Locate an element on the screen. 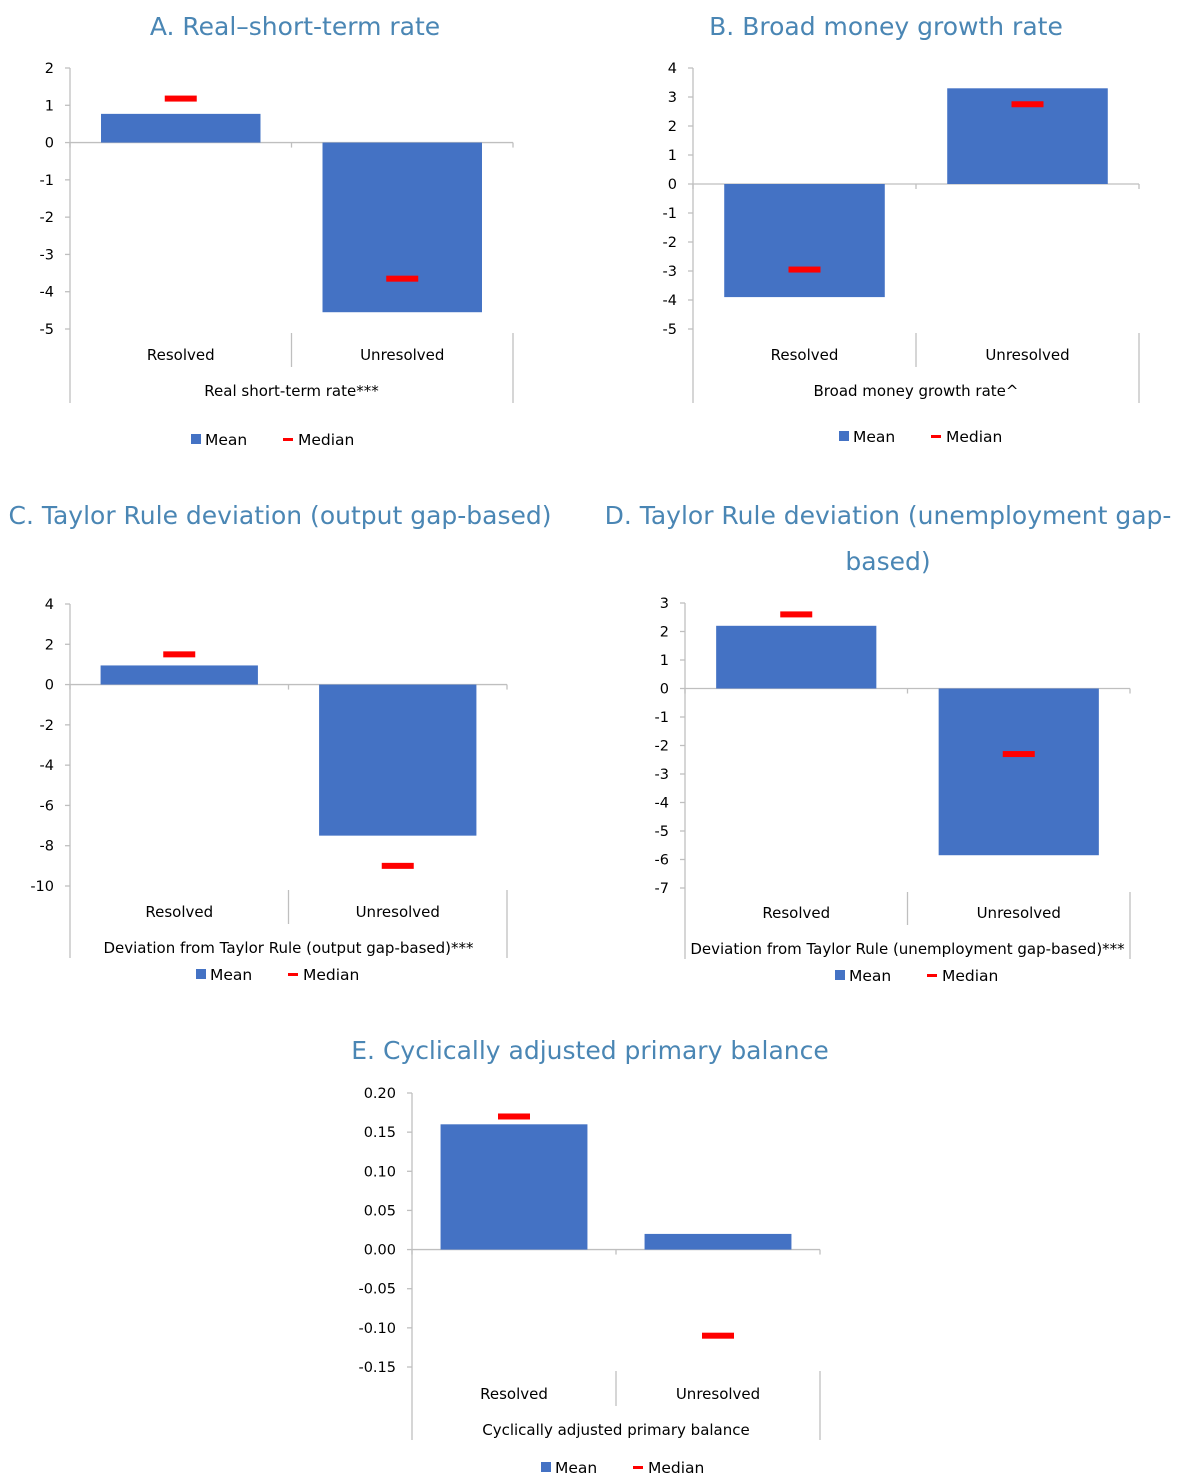 This screenshot has width=1182, height=1475. y-tick-label: 0.10 is located at coordinates (380, 1172).